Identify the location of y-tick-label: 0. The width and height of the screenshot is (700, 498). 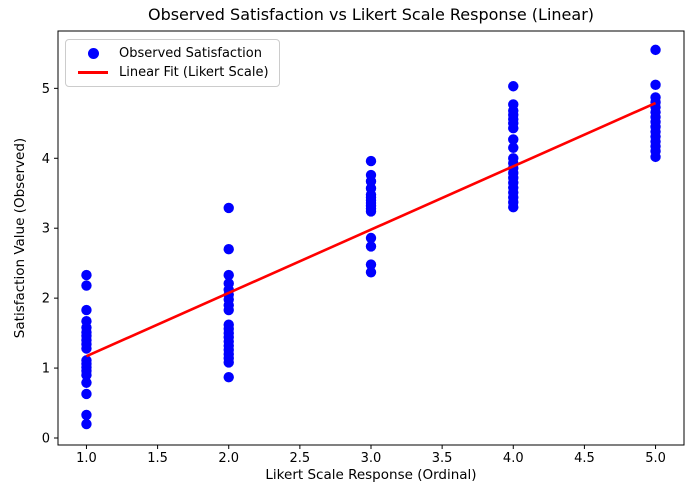
(46, 439).